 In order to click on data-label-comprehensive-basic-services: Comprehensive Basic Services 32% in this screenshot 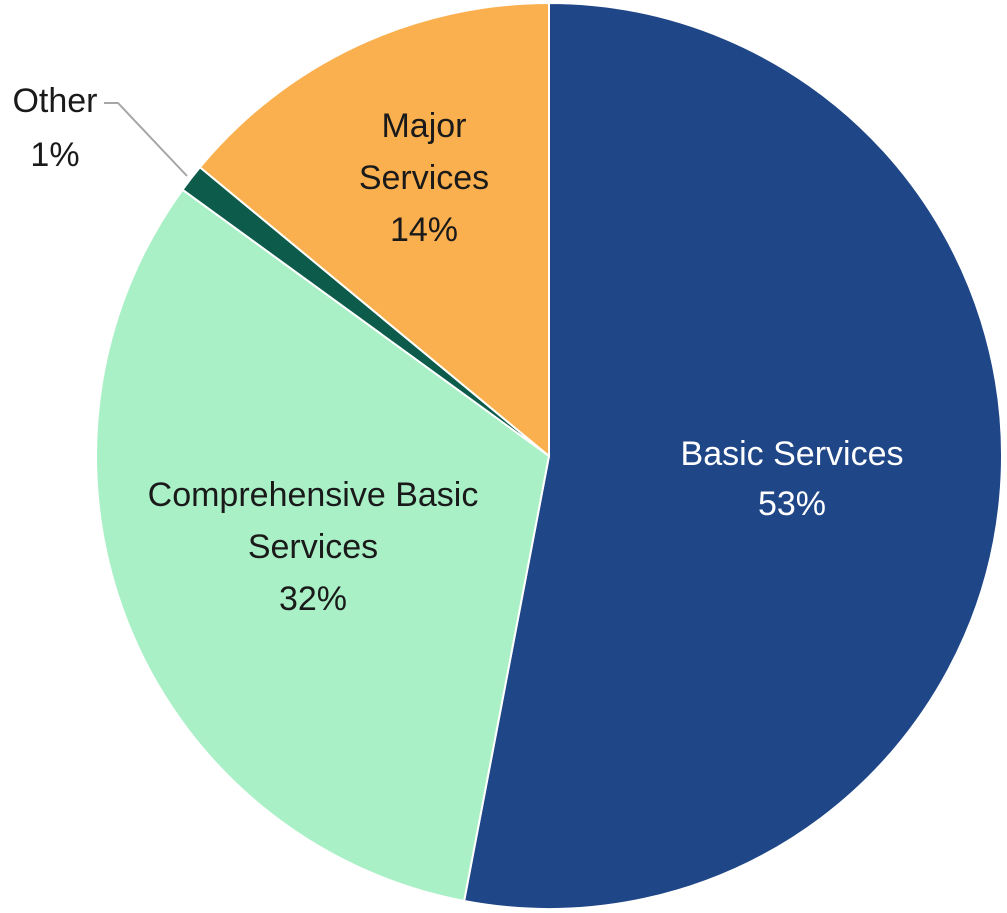, I will do `click(313, 547)`.